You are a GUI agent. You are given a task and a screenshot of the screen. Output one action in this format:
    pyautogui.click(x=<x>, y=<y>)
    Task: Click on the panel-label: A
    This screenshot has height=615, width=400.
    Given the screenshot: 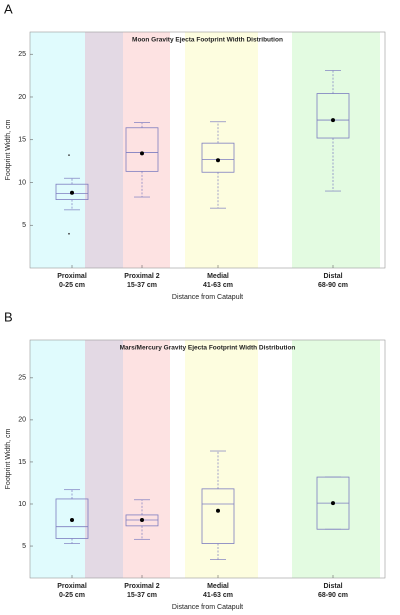 What is the action you would take?
    pyautogui.click(x=8, y=8)
    